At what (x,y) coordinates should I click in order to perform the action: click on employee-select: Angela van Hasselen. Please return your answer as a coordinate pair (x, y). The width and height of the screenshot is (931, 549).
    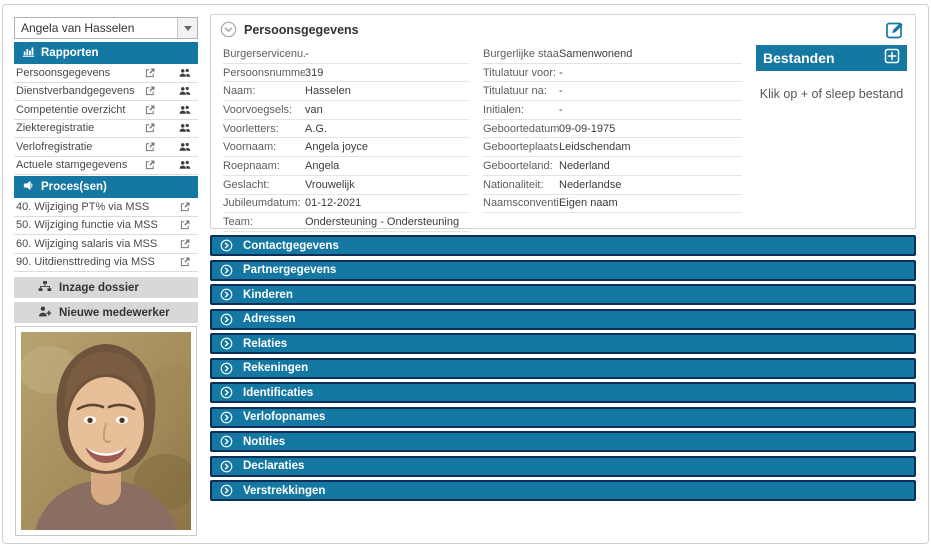
    Looking at the image, I should click on (106, 28).